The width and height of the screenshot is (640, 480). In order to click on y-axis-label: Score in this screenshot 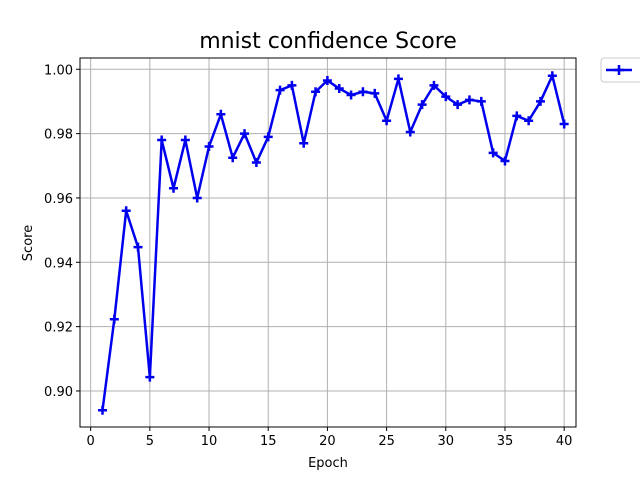, I will do `click(28, 243)`.